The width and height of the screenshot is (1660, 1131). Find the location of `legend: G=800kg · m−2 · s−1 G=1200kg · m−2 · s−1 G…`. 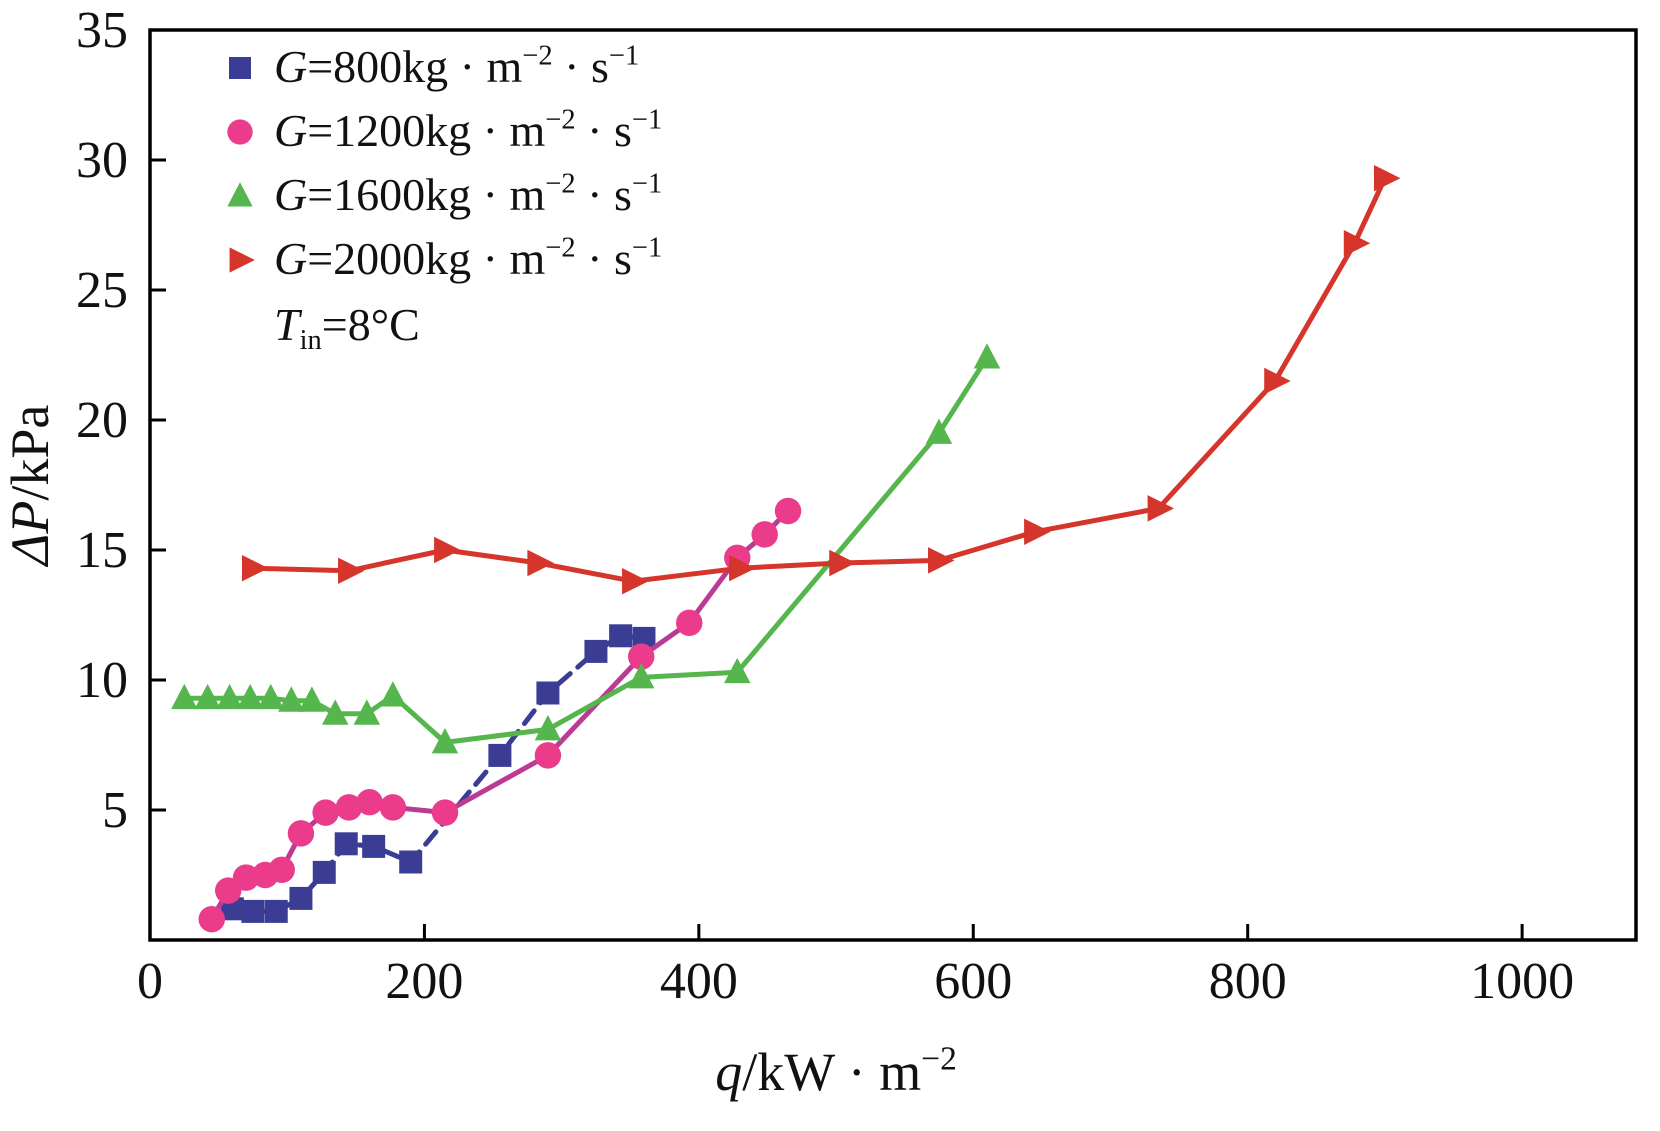

legend: G=800kg · m−2 · s−1 G=1200kg · m−2 · s−1 G… is located at coordinates (444, 198).